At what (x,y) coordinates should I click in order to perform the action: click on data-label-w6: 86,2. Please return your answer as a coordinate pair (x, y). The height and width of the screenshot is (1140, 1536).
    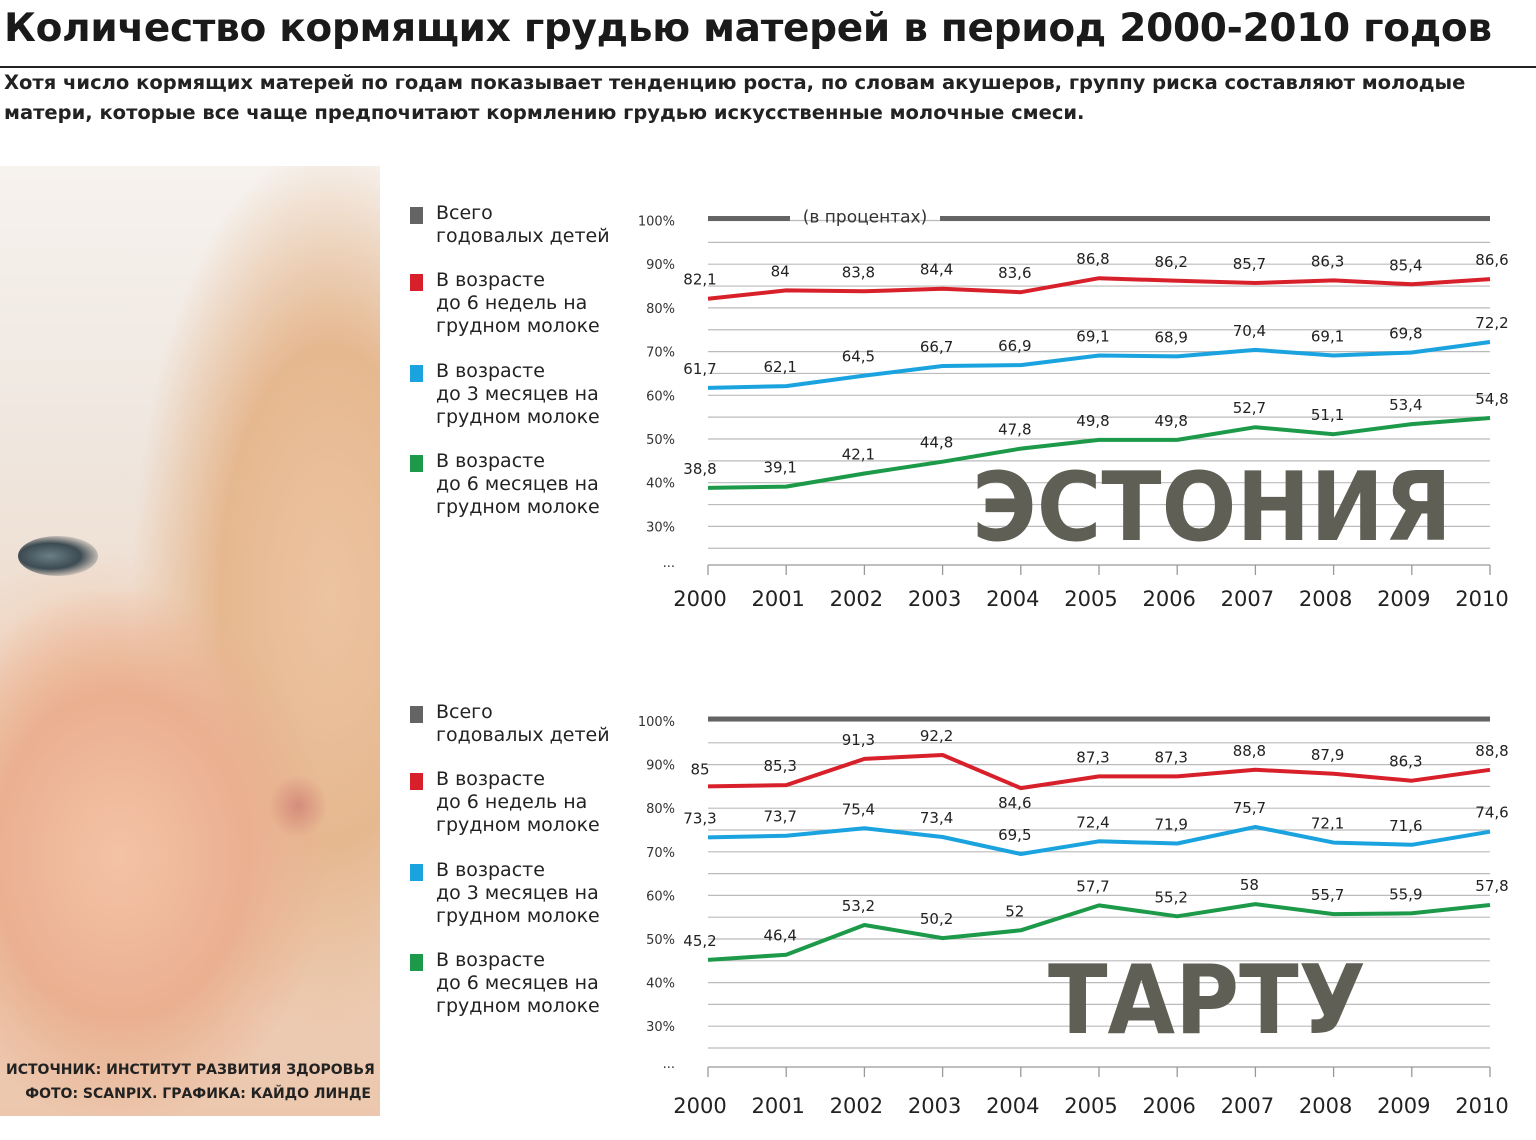
    Looking at the image, I should click on (1170, 262).